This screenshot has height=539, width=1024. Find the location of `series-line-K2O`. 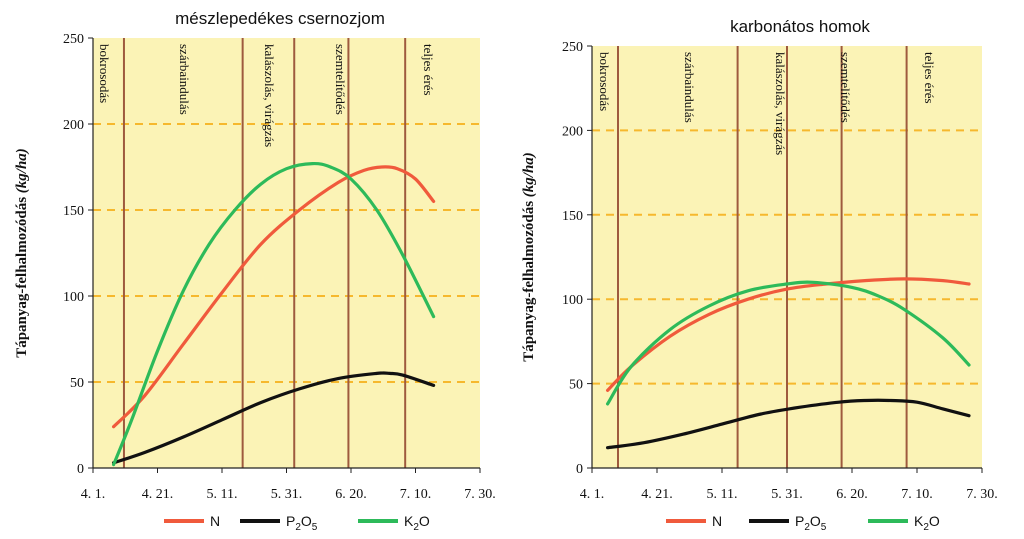

series-line-K2O is located at coordinates (788, 343).